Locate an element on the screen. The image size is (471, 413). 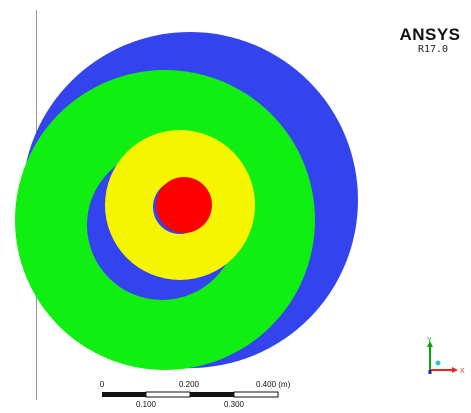
scale-label-0: 0 is located at coordinates (102, 384).